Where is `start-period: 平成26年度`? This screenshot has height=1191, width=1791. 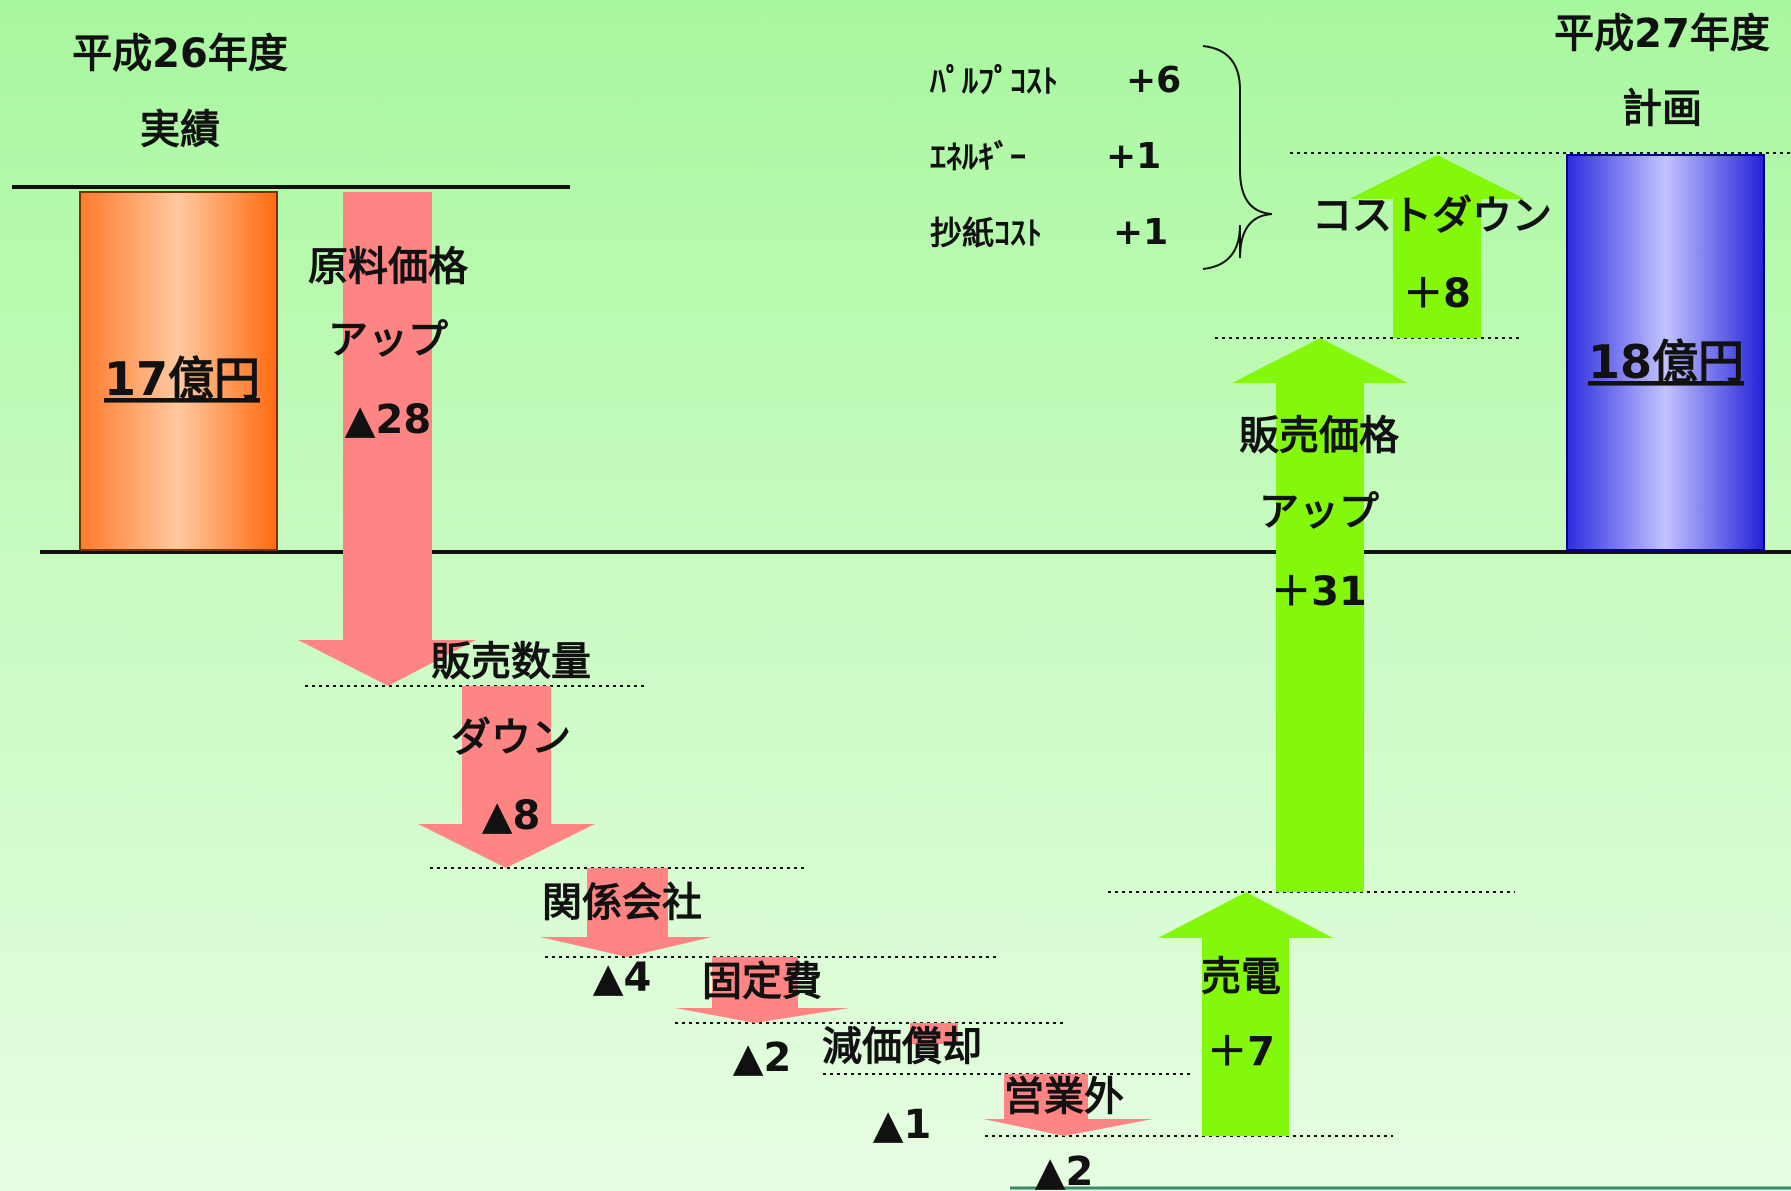 start-period: 平成26年度 is located at coordinates (180, 54).